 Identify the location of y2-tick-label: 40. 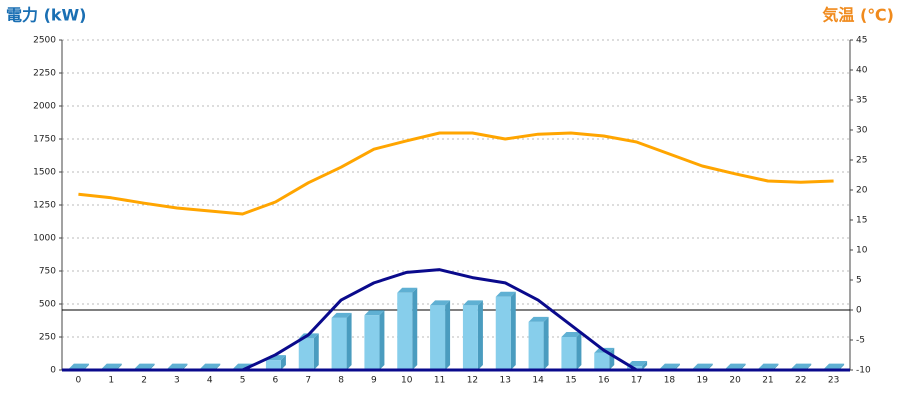
(862, 71).